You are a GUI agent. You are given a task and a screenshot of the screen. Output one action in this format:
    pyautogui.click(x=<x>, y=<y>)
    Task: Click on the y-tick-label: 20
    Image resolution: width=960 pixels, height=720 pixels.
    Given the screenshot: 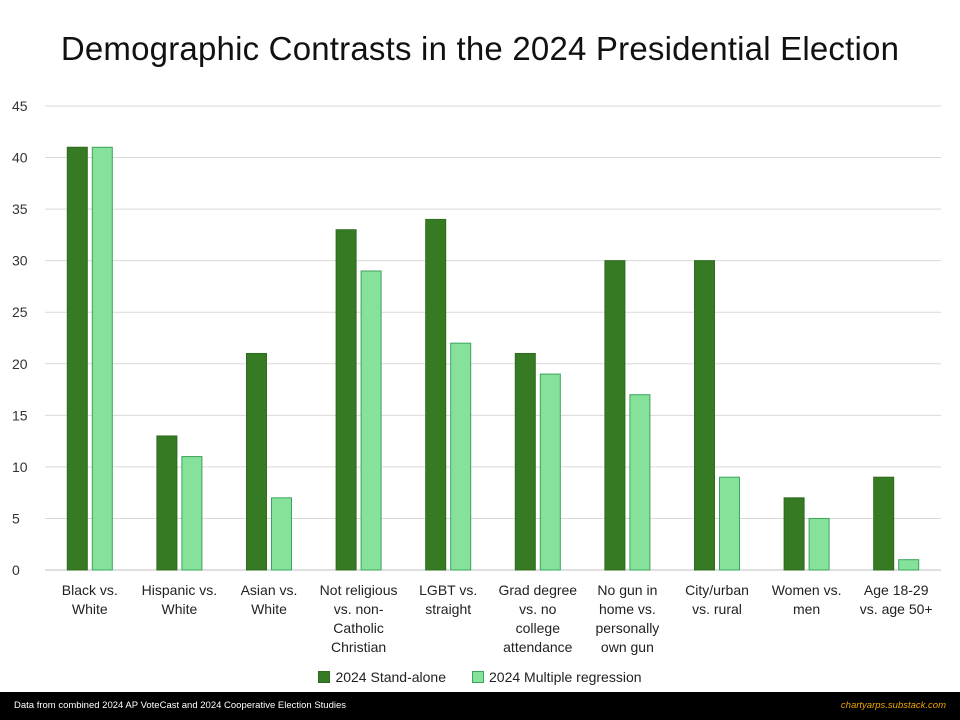 What is the action you would take?
    pyautogui.click(x=20, y=364)
    